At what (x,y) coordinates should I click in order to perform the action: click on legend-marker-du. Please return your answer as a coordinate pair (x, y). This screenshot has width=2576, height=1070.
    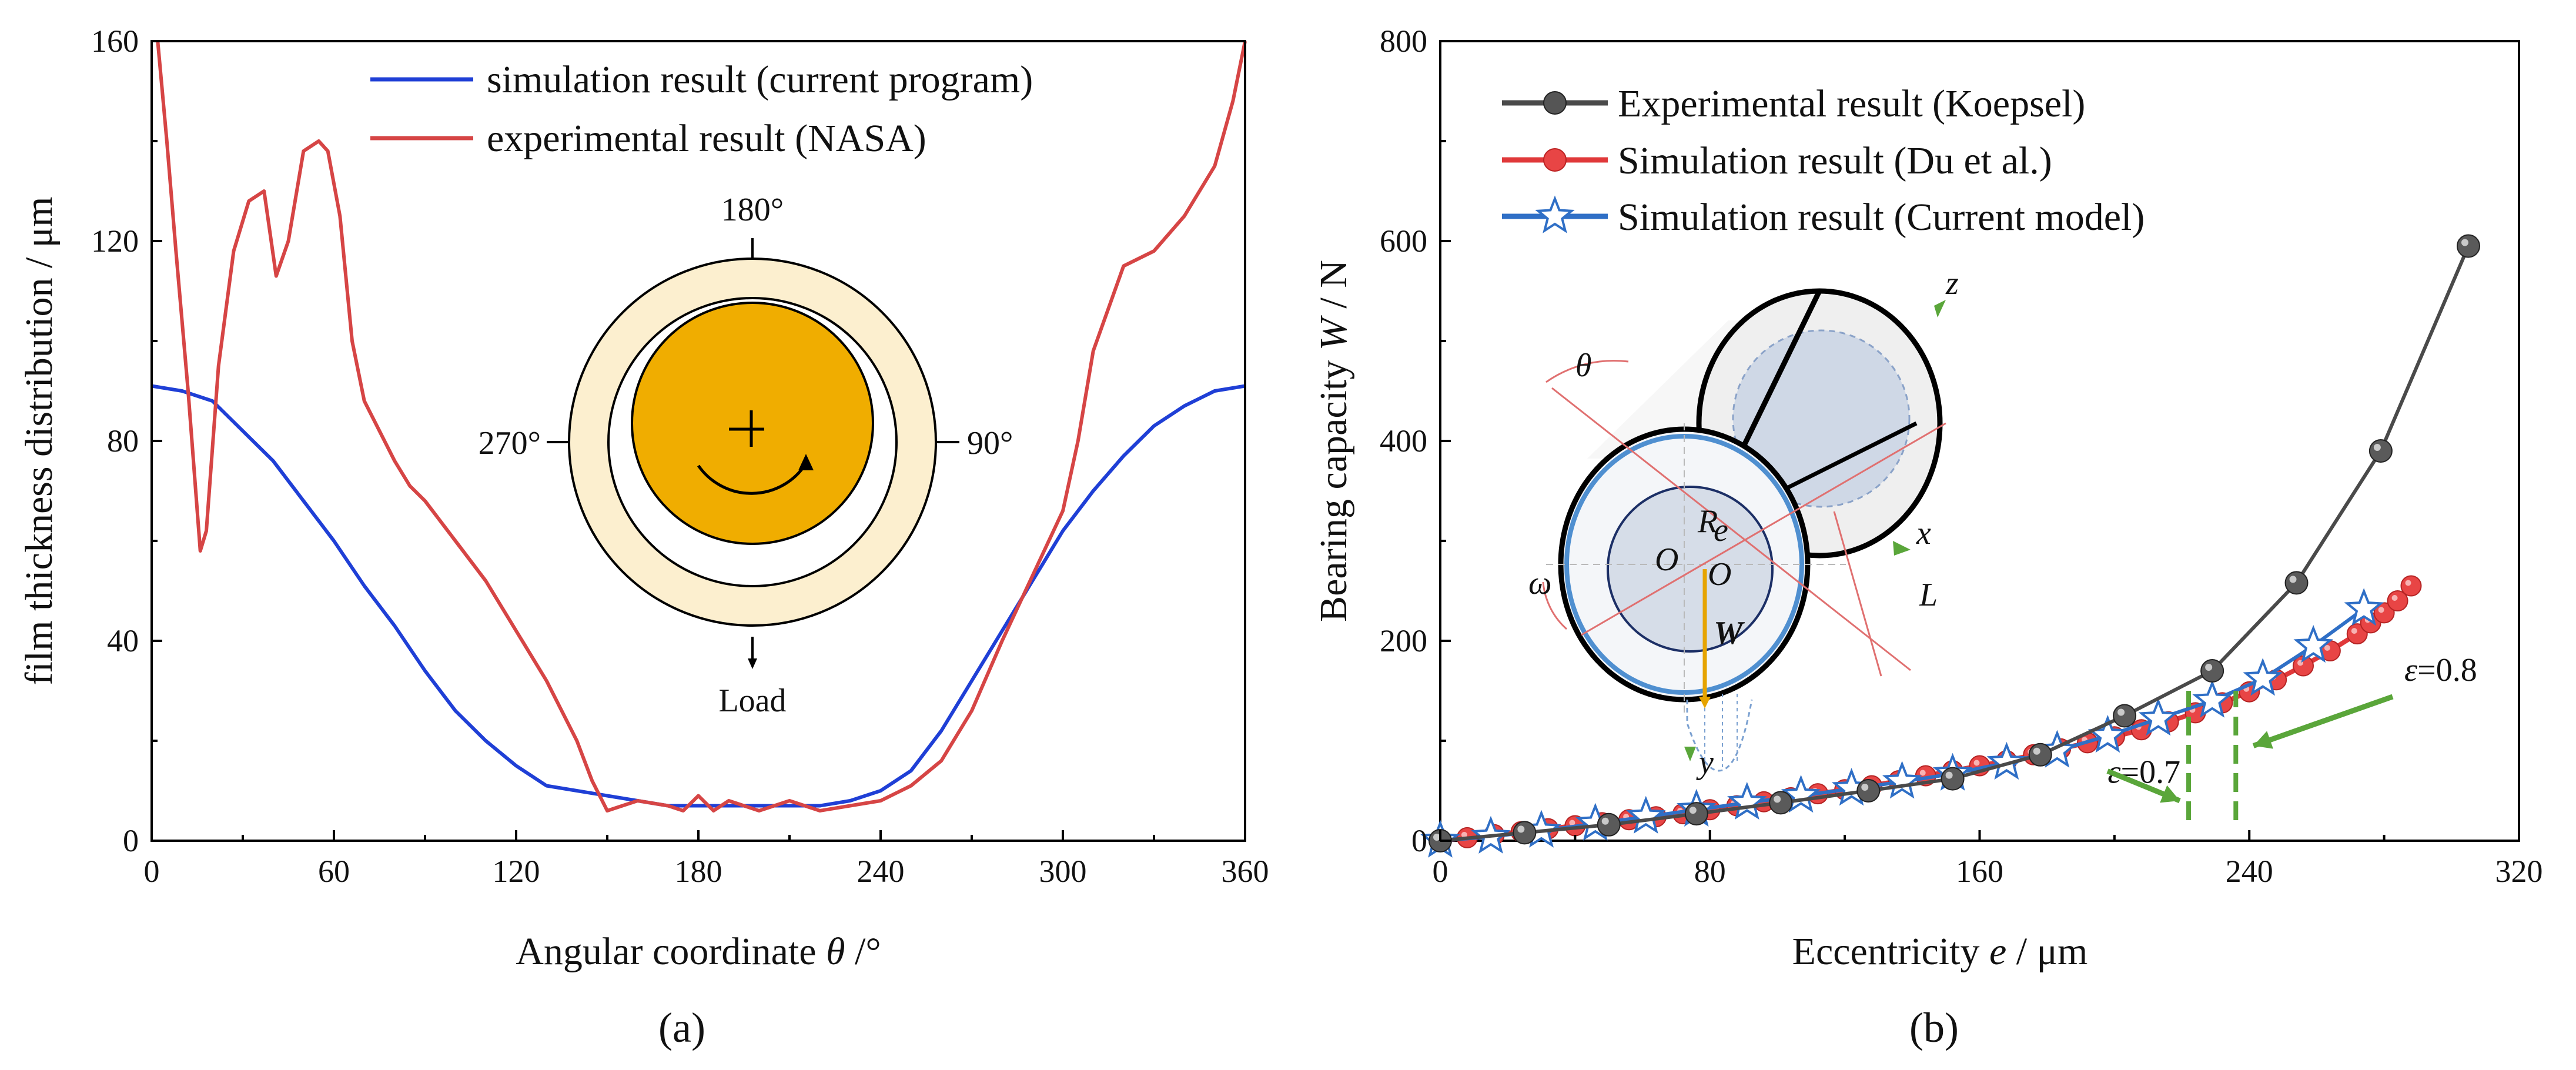
    Looking at the image, I should click on (1555, 160).